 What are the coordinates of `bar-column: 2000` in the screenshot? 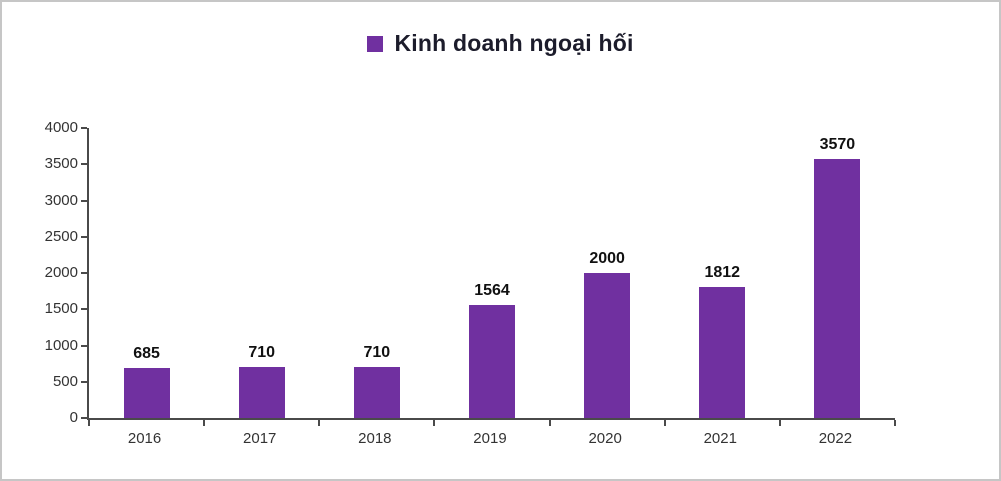 It's located at (607, 273).